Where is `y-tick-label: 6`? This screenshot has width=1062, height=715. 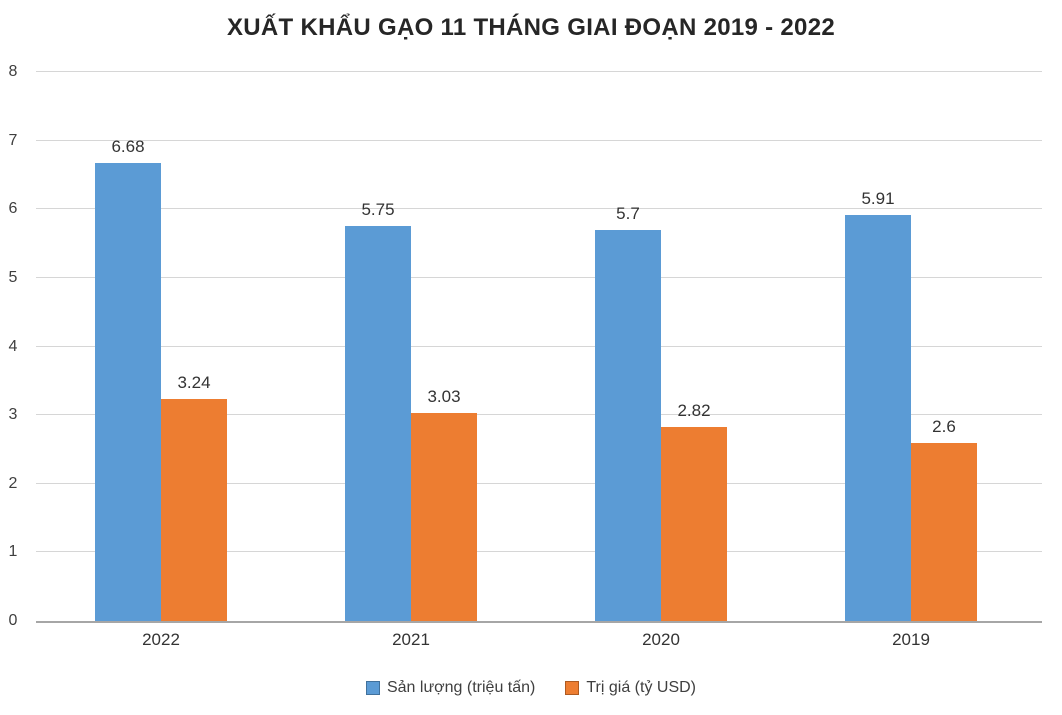 y-tick-label: 6 is located at coordinates (13, 209).